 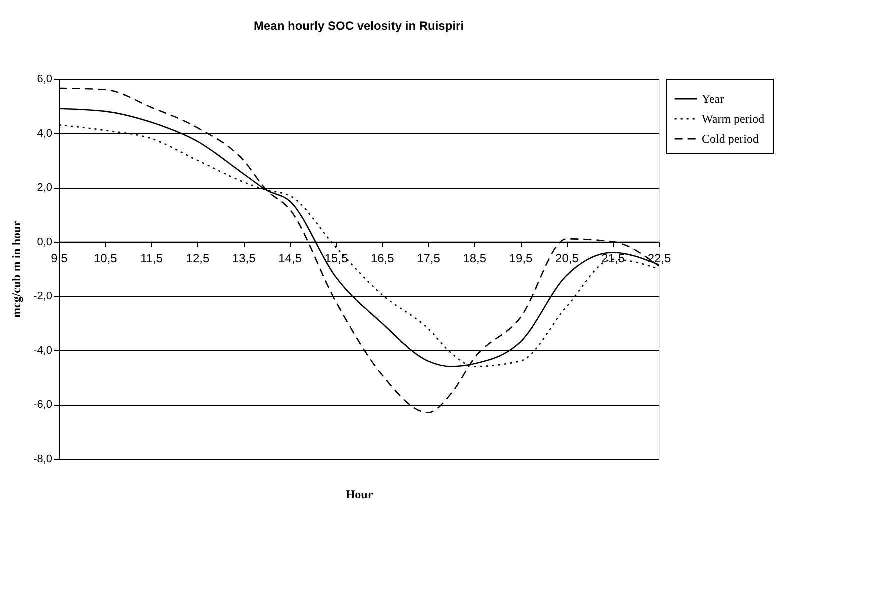 I want to click on legend-label: Warm period, so click(x=733, y=119).